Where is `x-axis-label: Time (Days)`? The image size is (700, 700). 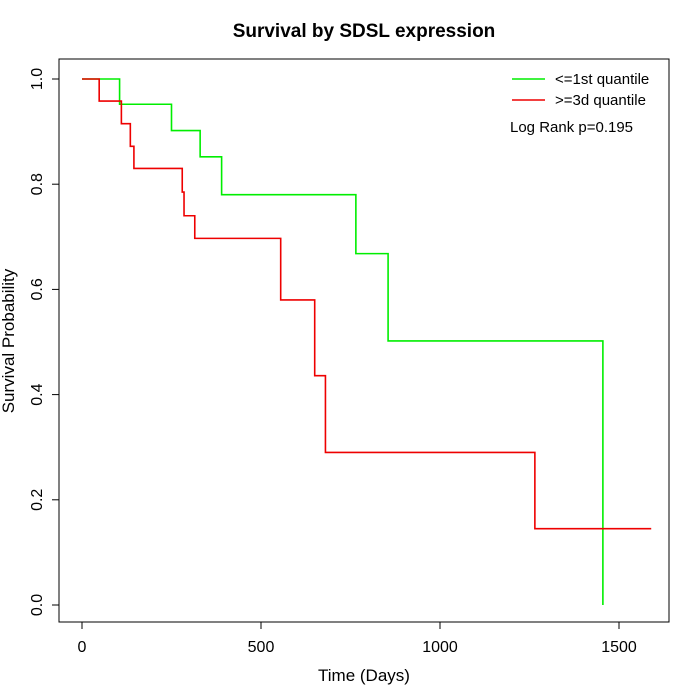 x-axis-label: Time (Days) is located at coordinates (364, 675).